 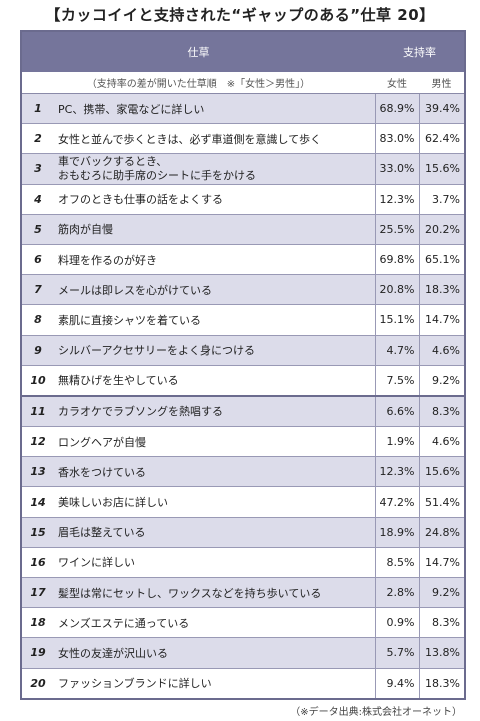 I want to click on rank-number: 15, so click(x=38, y=532).